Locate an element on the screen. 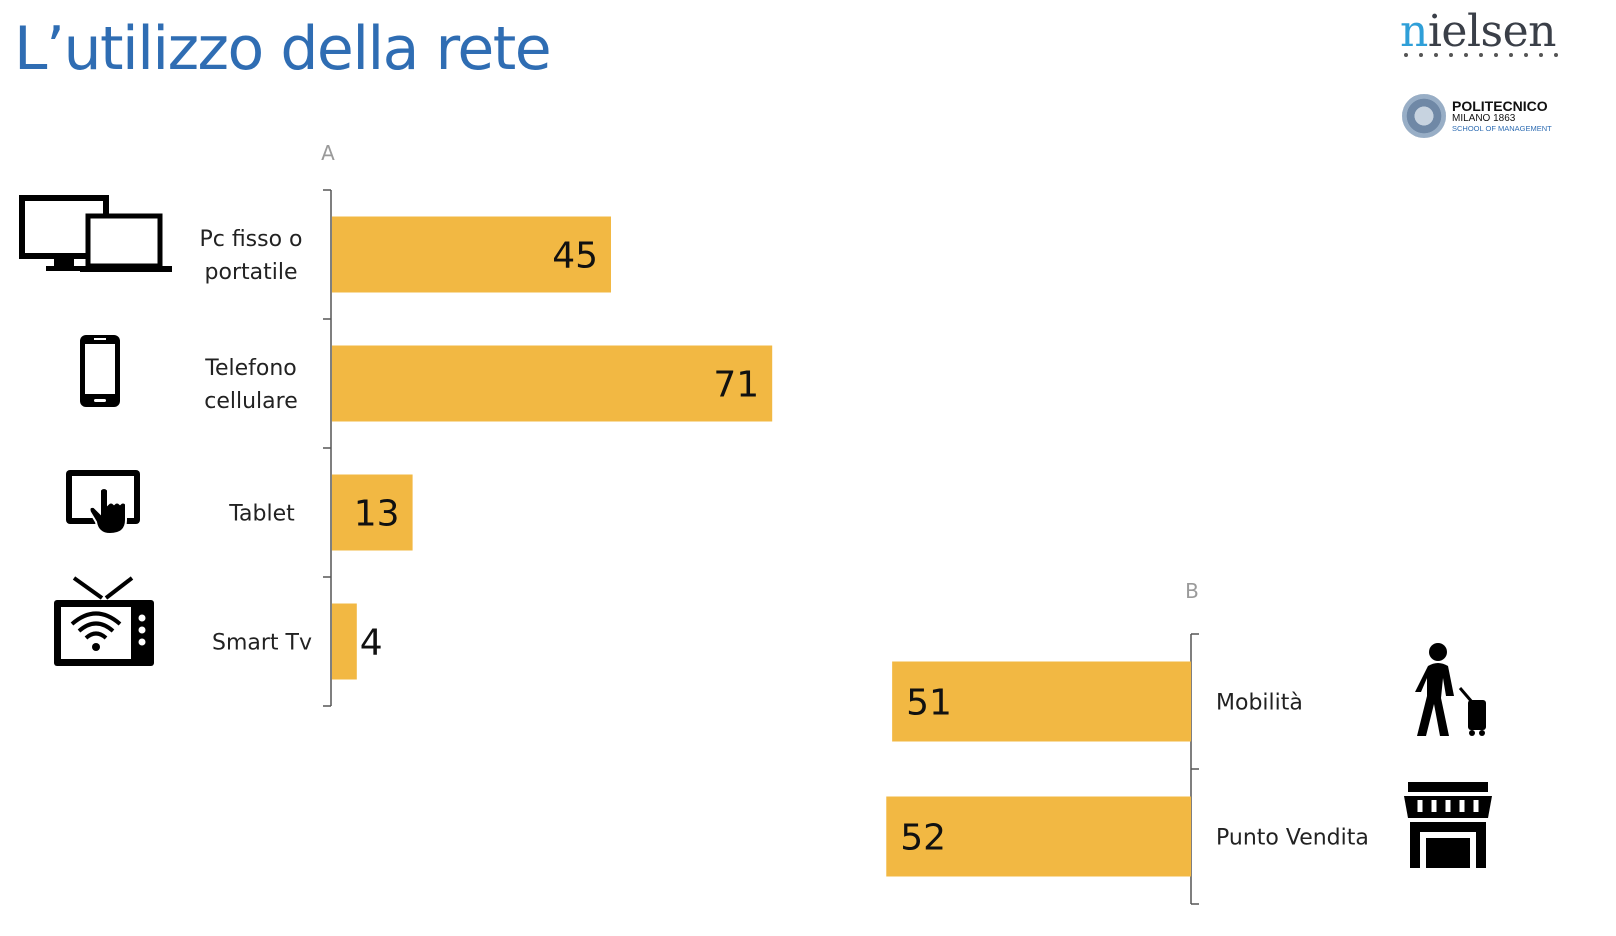  politecnico-seal-icon is located at coordinates (1424, 116).